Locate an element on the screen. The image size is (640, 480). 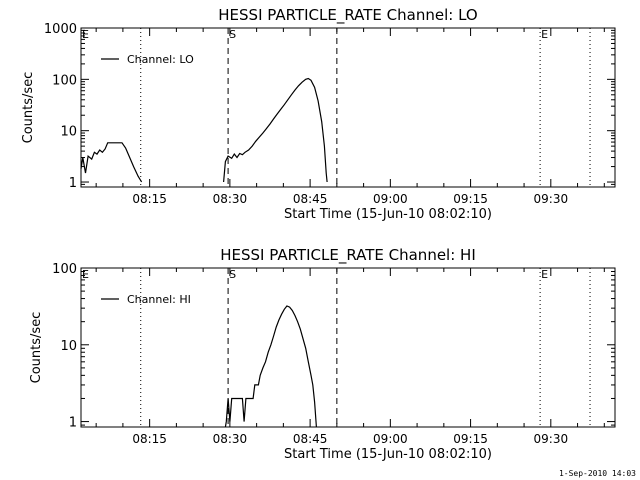
panel-1-x-axis-label: Start Time (15-Jun-10 08:02:10) is located at coordinates (388, 214).